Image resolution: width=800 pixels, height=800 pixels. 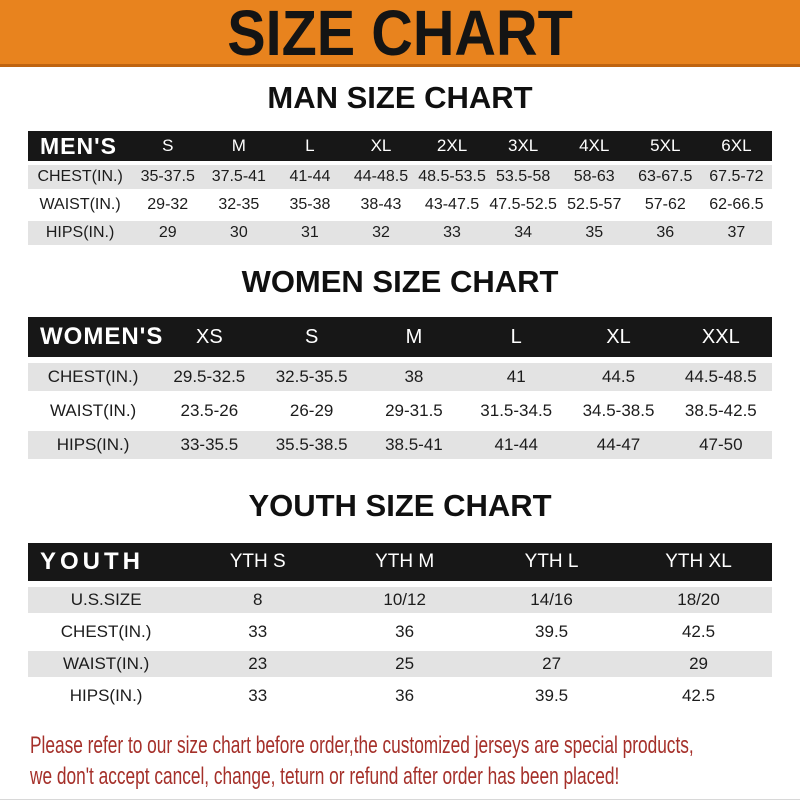 I want to click on size-value-cell: 34, so click(x=523, y=233).